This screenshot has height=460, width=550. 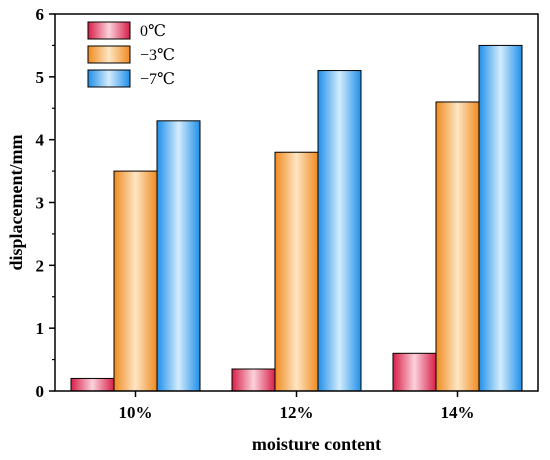 I want to click on legend-label: −3℃, so click(x=157, y=55).